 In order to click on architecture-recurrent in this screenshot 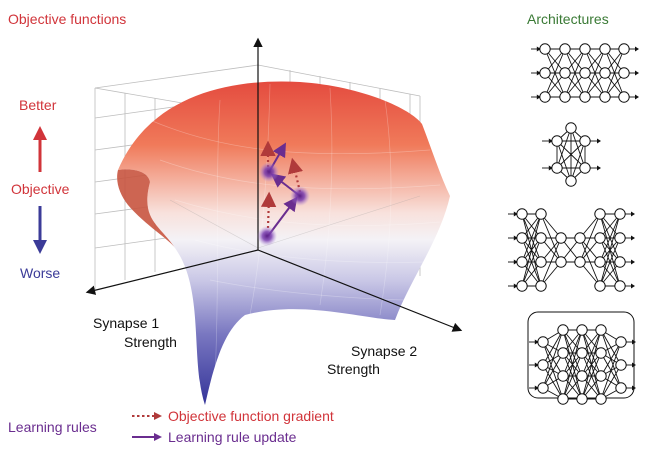, I will do `click(571, 154)`.